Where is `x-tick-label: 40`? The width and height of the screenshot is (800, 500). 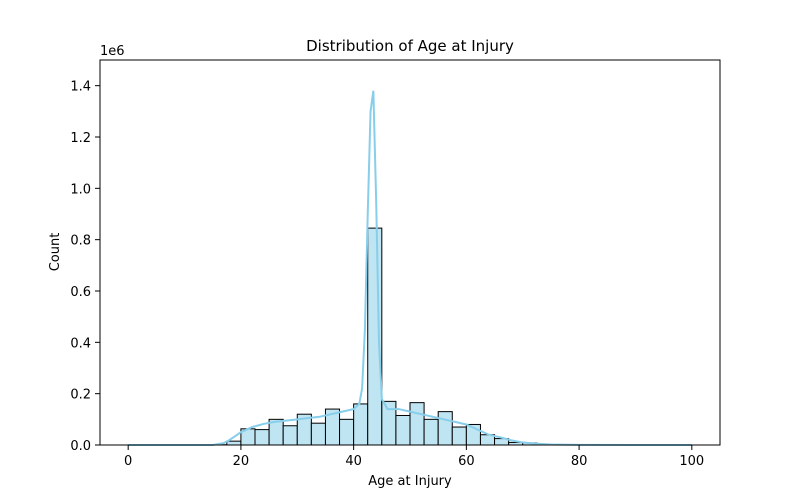
x-tick-label: 40 is located at coordinates (353, 461).